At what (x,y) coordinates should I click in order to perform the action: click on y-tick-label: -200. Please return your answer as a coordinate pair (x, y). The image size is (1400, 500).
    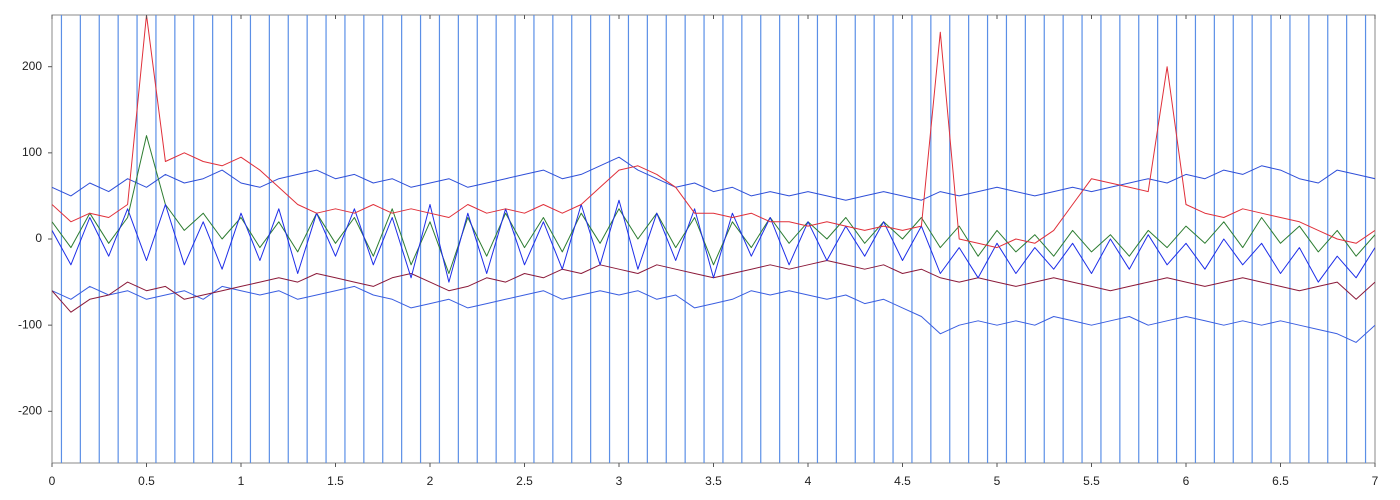
    Looking at the image, I should click on (30, 410).